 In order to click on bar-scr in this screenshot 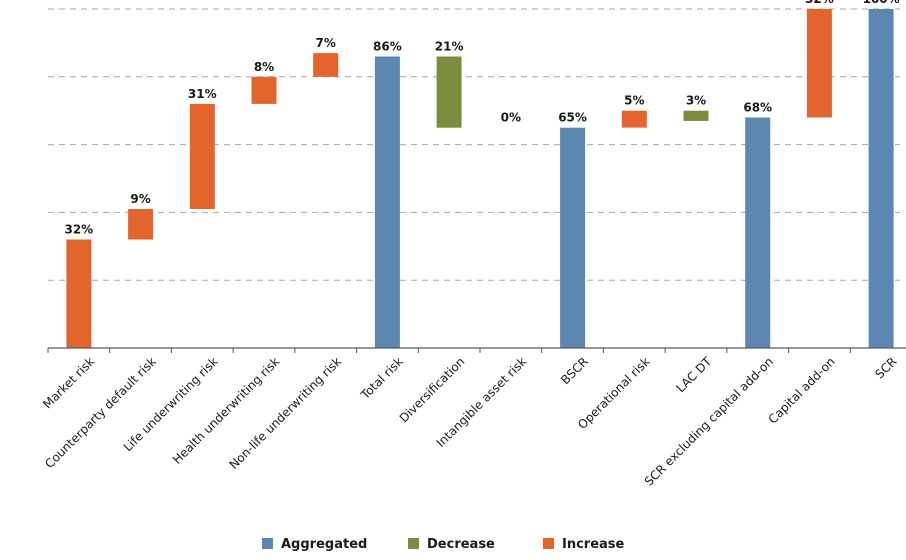, I will do `click(881, 178)`.